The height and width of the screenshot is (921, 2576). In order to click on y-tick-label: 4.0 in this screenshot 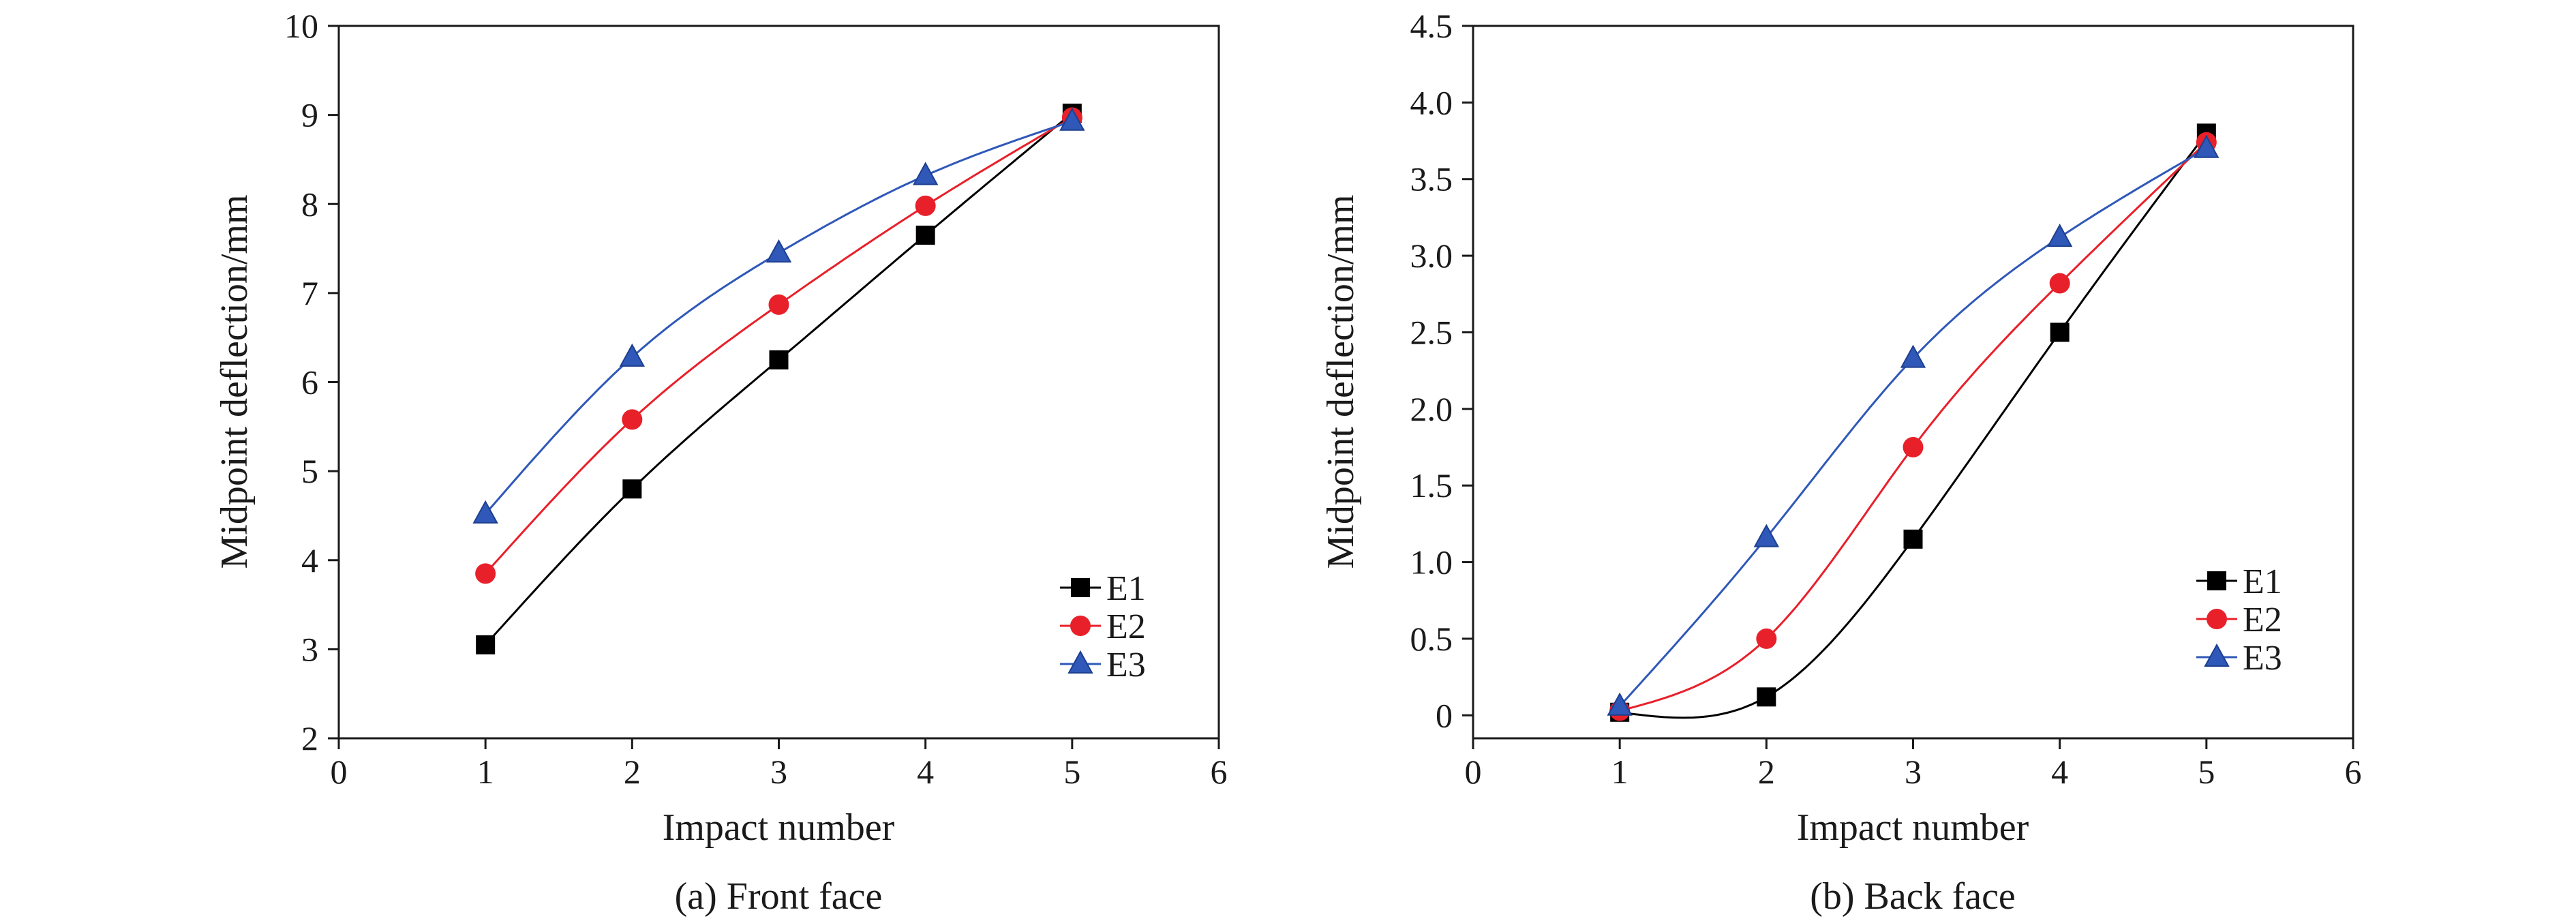, I will do `click(1432, 102)`.